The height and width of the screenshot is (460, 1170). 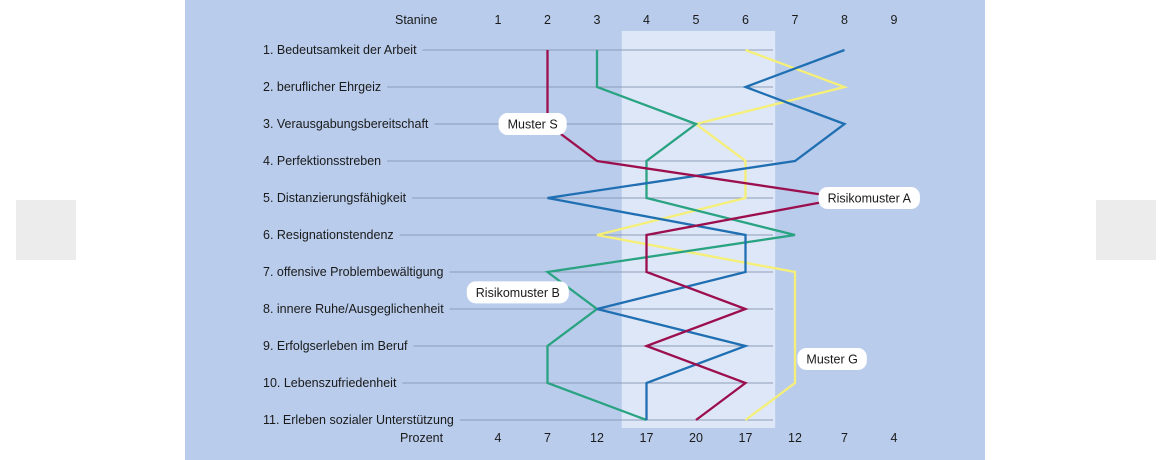 I want to click on top-axis-title: Stanine, so click(x=416, y=20).